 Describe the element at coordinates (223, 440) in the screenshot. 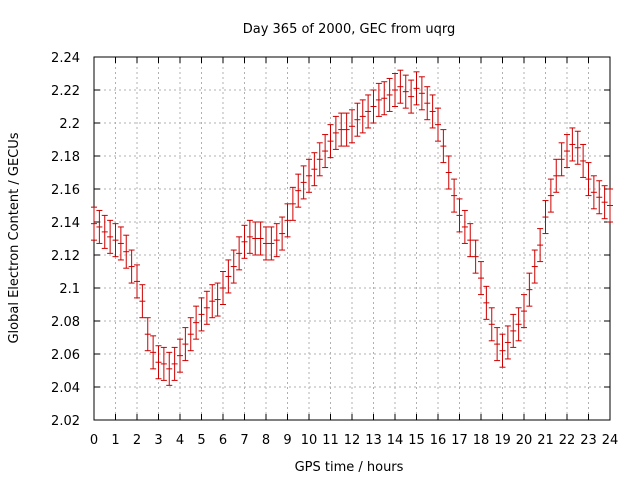

I see `x-tick-label: 6` at that location.